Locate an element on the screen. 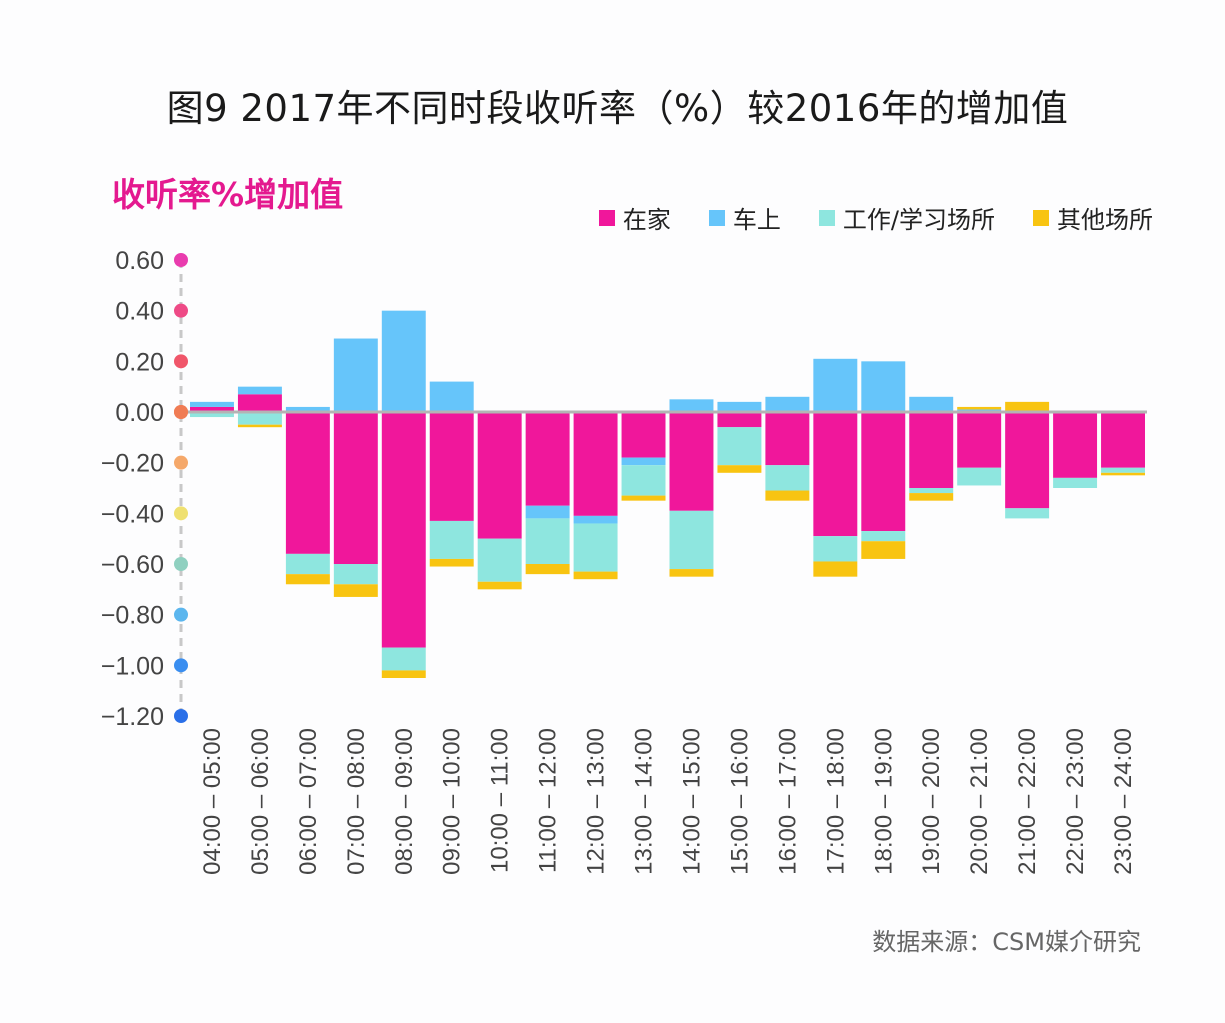 The width and height of the screenshot is (1225, 1023). x-tick-label: 05:00 – 06:00 is located at coordinates (260, 801).